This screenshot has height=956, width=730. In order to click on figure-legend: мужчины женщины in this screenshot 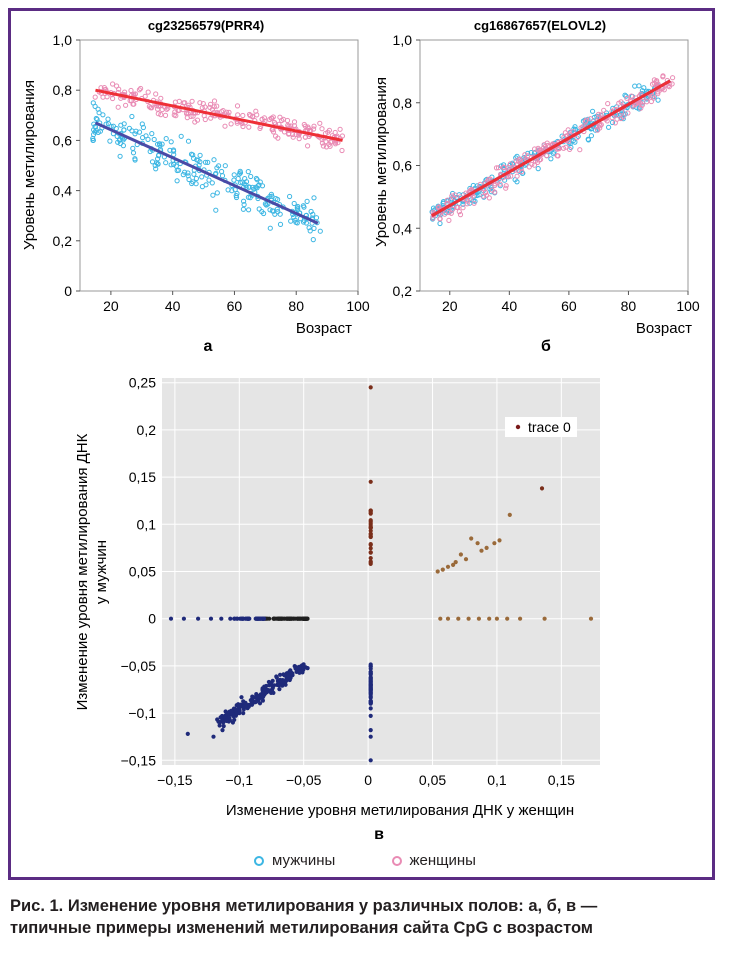, I will do `click(365, 861)`.